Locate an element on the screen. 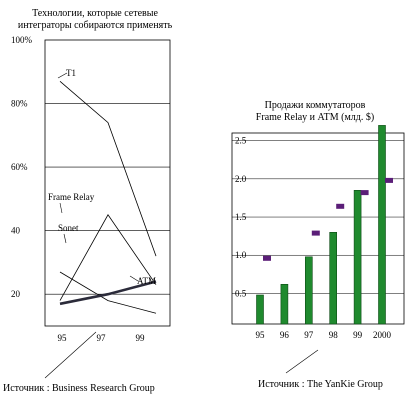 This screenshot has width=407, height=400. right-bar-2000 is located at coordinates (382, 225).